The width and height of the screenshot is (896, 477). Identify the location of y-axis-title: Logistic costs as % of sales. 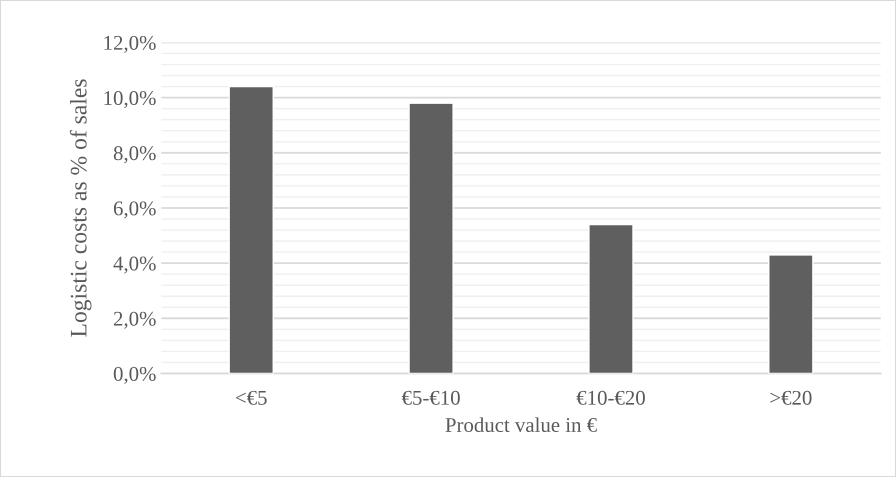
(81, 208).